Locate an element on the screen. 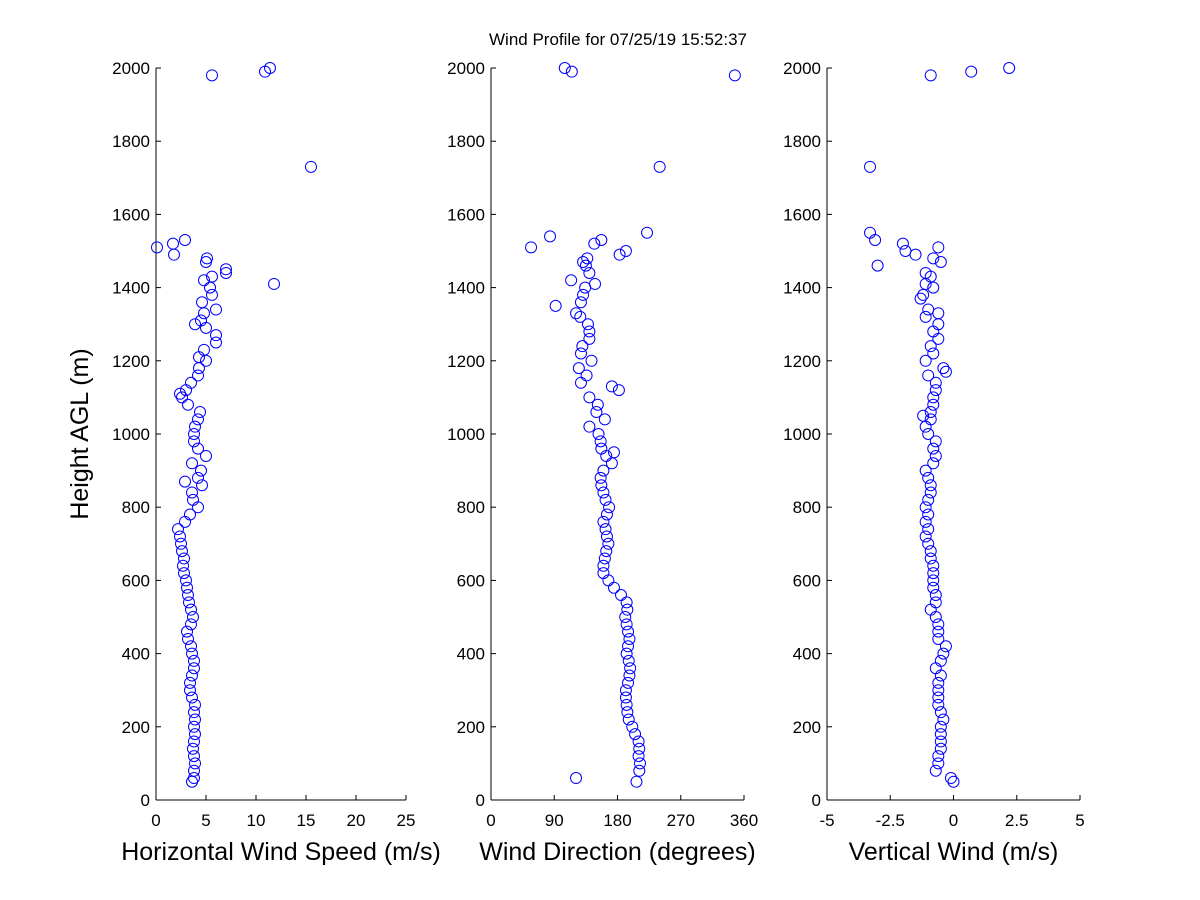 This screenshot has width=1200, height=900. x-tick-label: 5 is located at coordinates (1079, 820).